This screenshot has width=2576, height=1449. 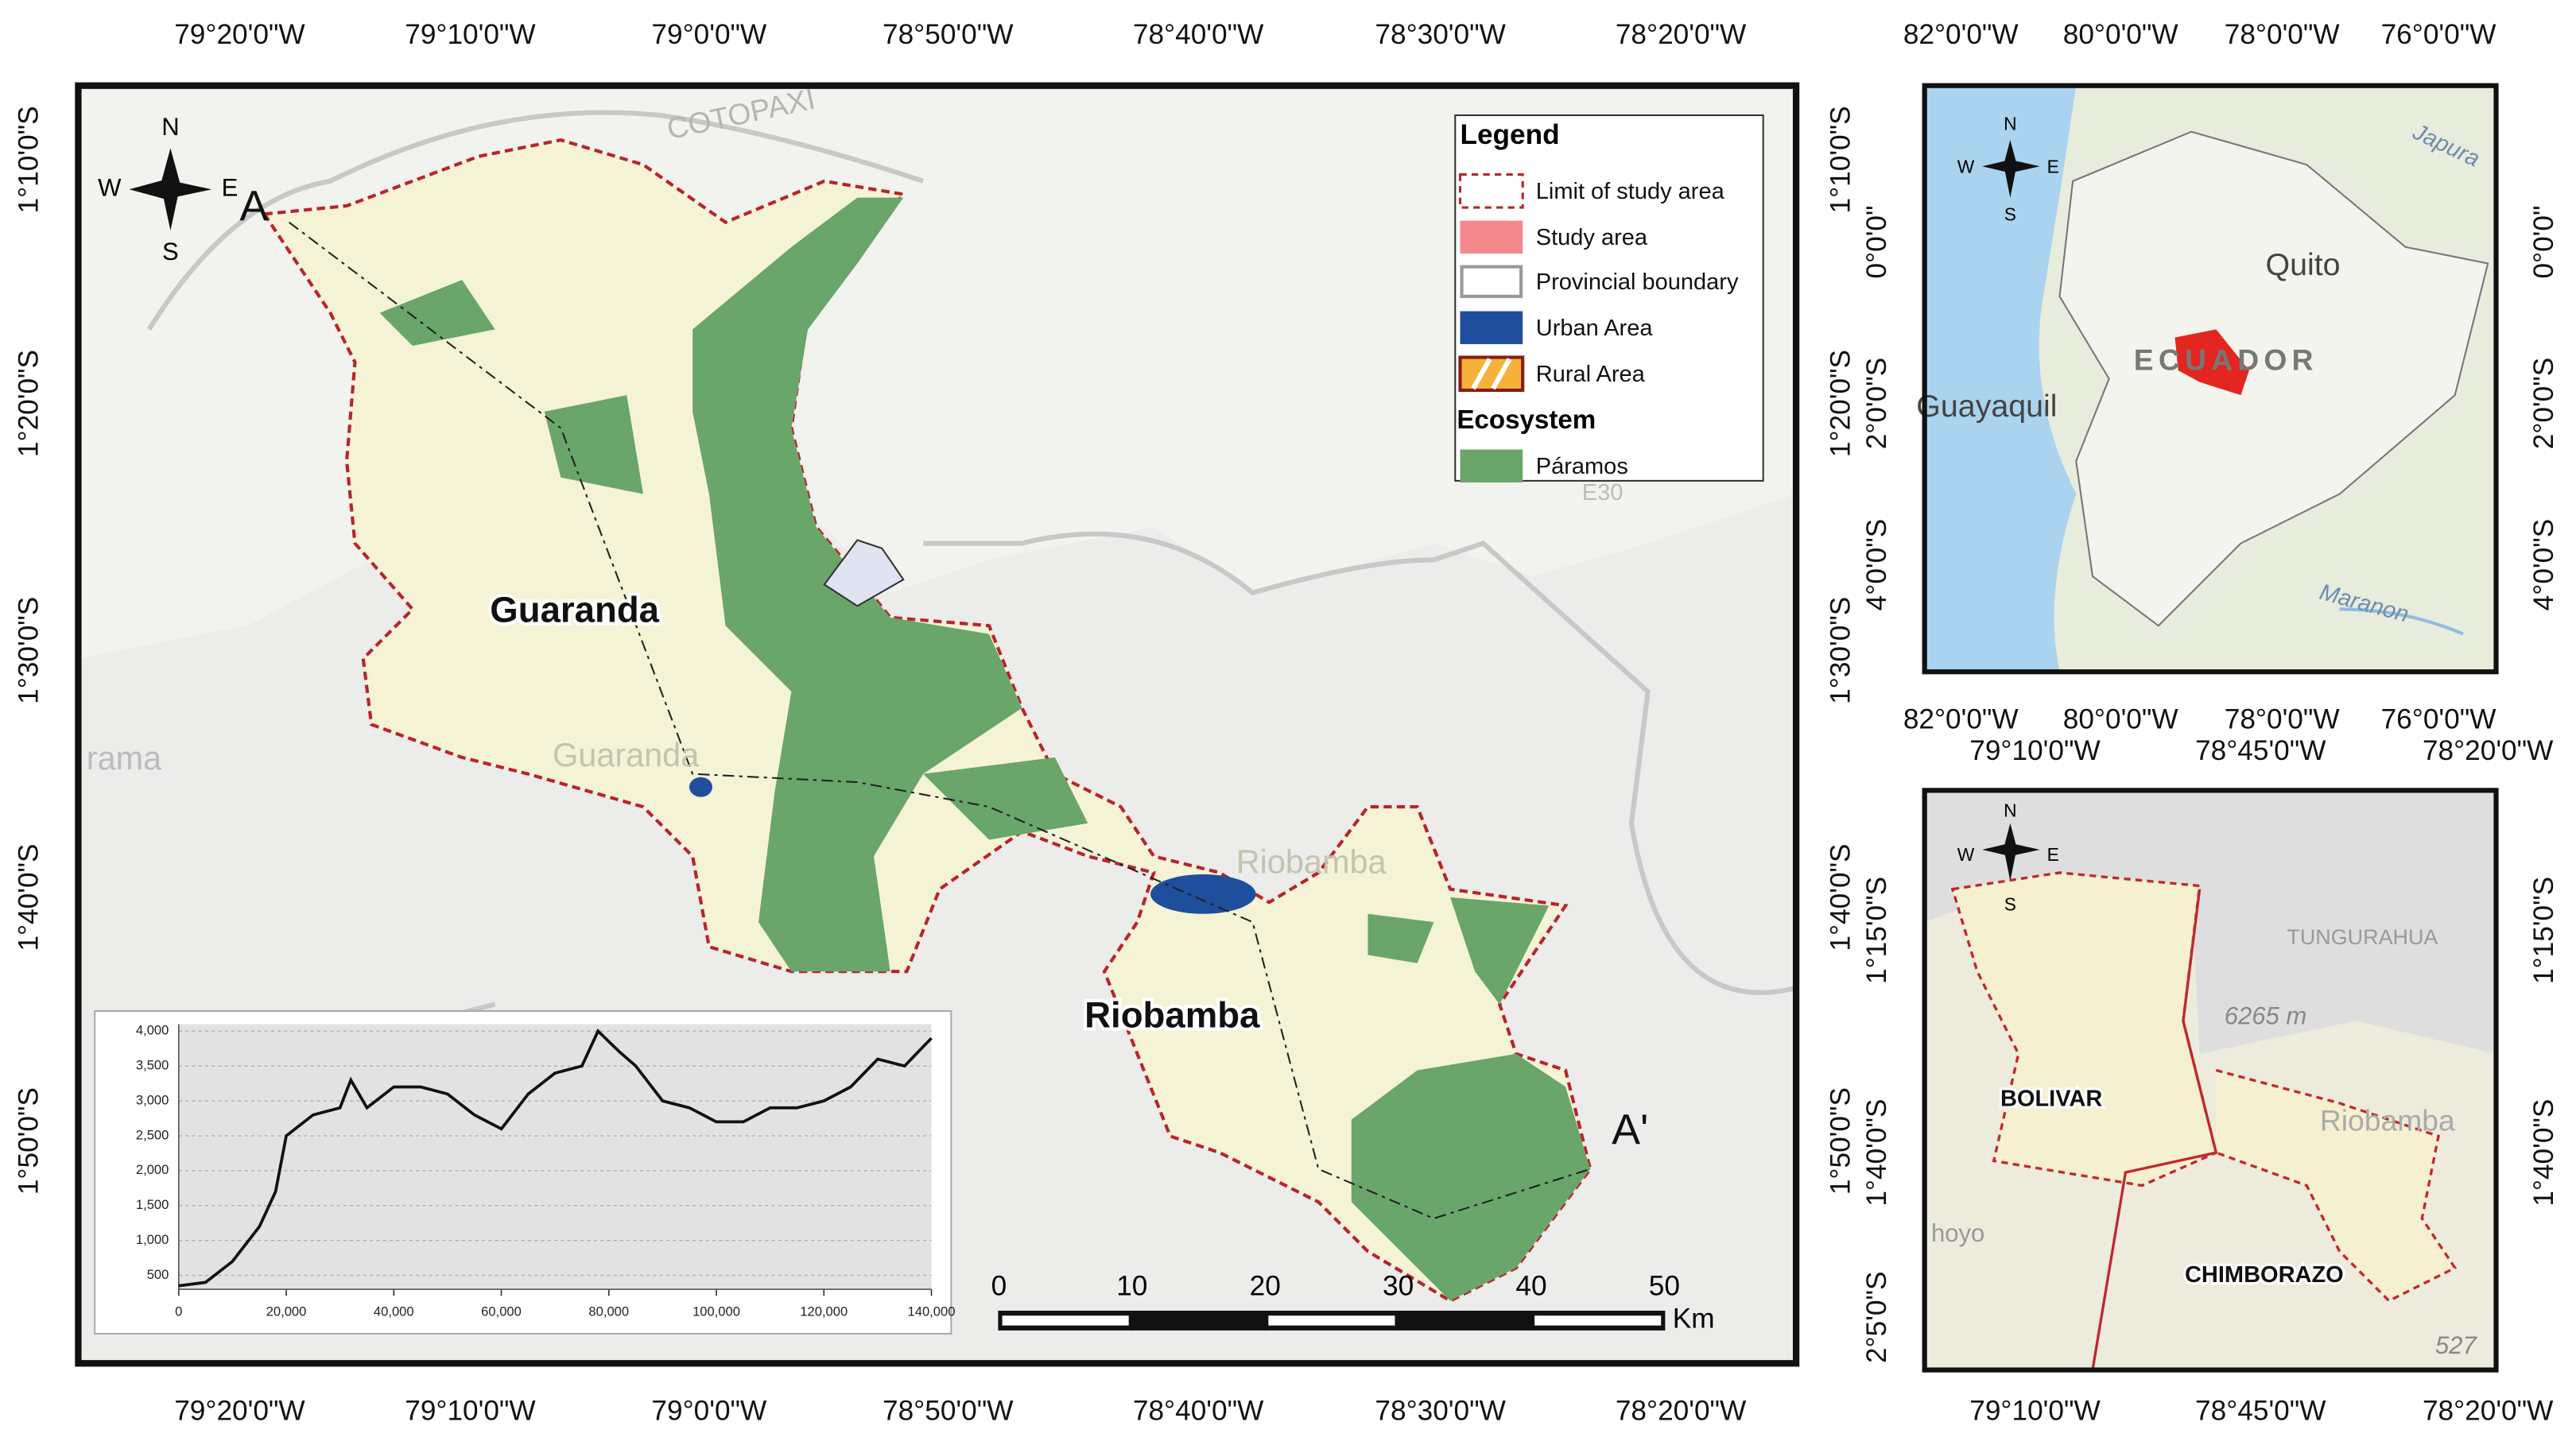 I want to click on latitude-label: 0°0'0", so click(x=1876, y=243).